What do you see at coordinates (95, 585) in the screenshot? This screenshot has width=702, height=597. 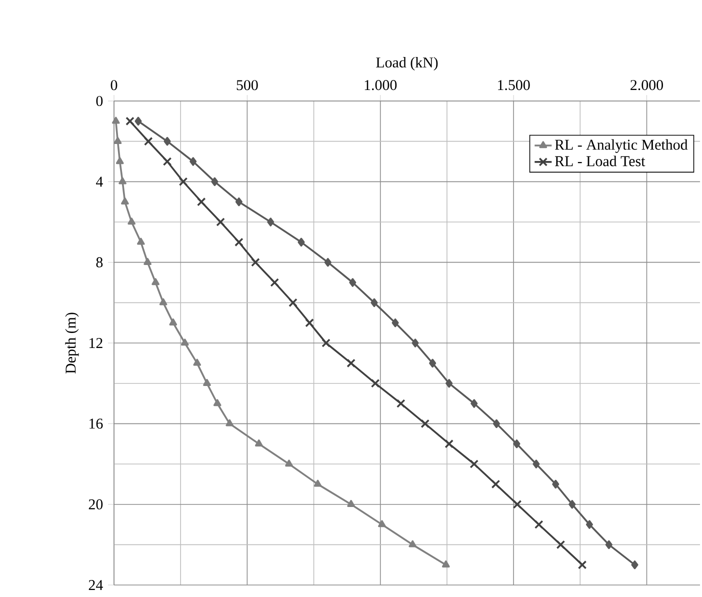 I see `y-tick-label: 24` at bounding box center [95, 585].